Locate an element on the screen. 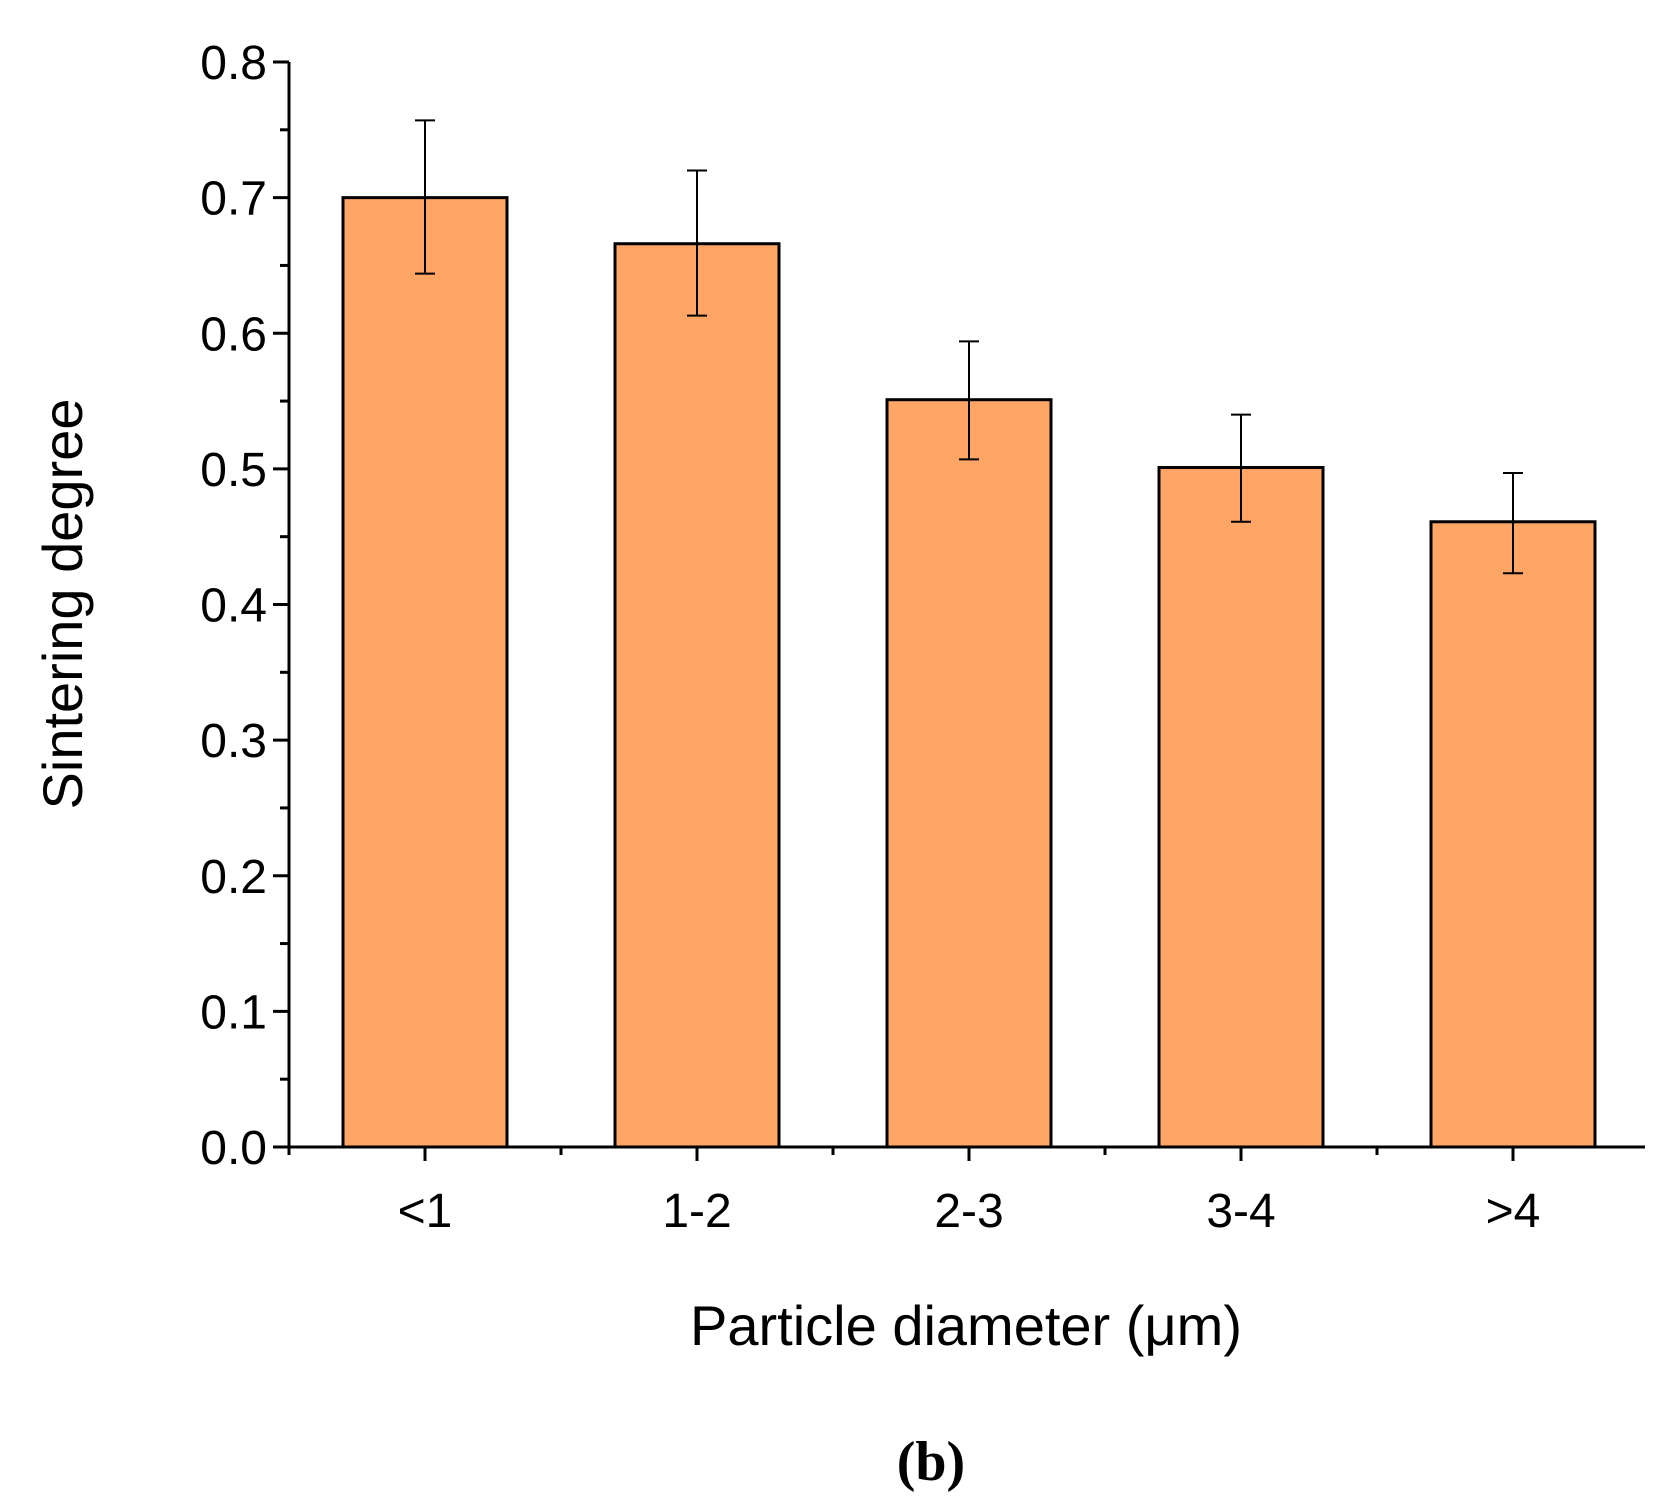  x-tick-label: 2-3 is located at coordinates (968, 1211).